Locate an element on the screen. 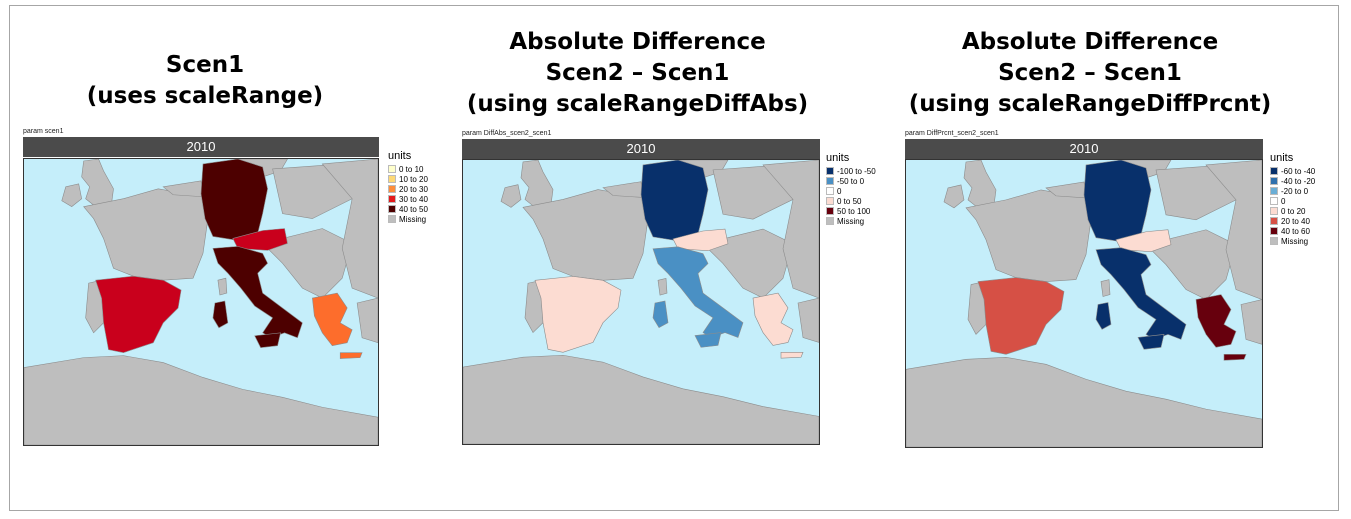 Image resolution: width=1351 pixels, height=519 pixels. legend-item: 20 to 30 is located at coordinates (408, 189).